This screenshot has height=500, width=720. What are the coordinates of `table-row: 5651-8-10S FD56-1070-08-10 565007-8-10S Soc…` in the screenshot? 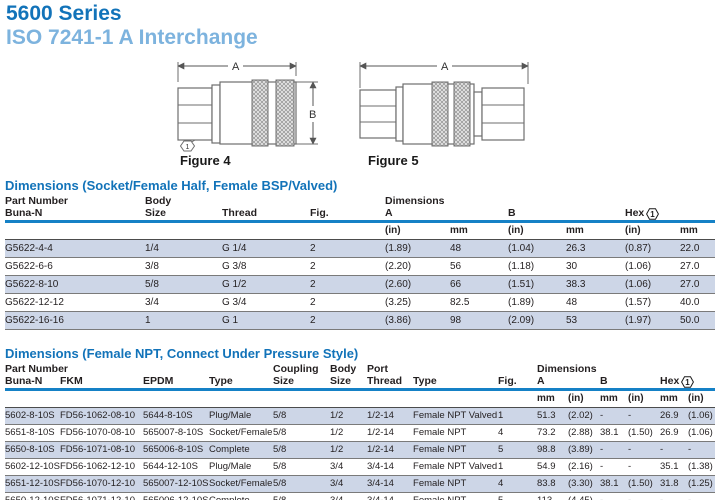 It's located at (360, 433).